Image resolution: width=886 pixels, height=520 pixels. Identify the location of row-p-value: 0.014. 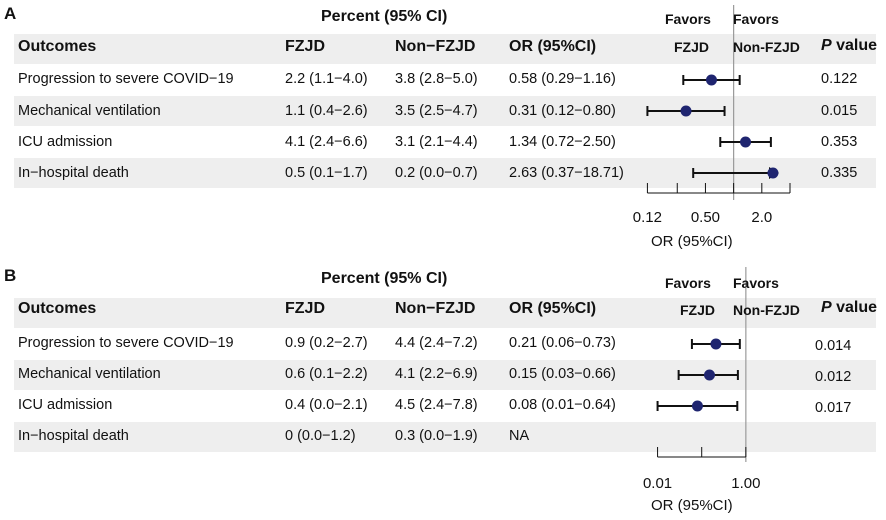
(833, 346).